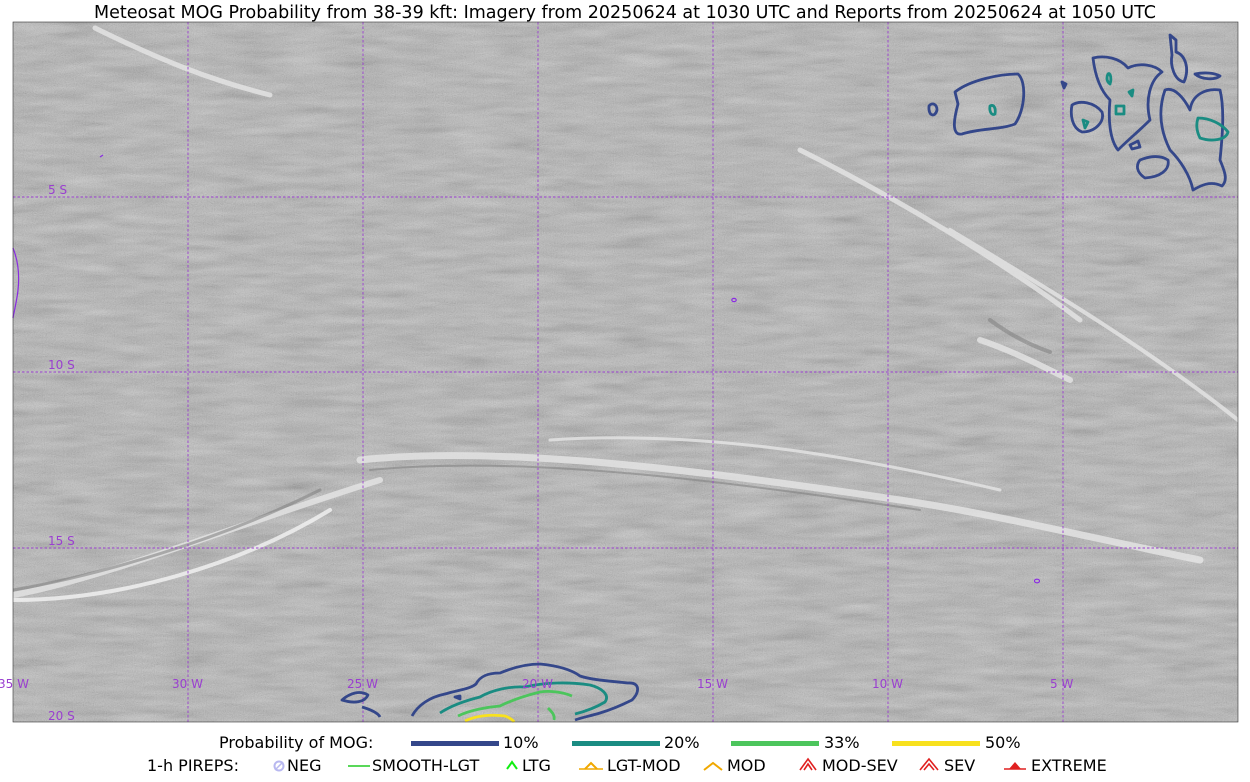 This screenshot has width=1250, height=782. I want to click on probability-legend: Probability of MOG: 10% 20% 33% 50%, so click(625, 742).